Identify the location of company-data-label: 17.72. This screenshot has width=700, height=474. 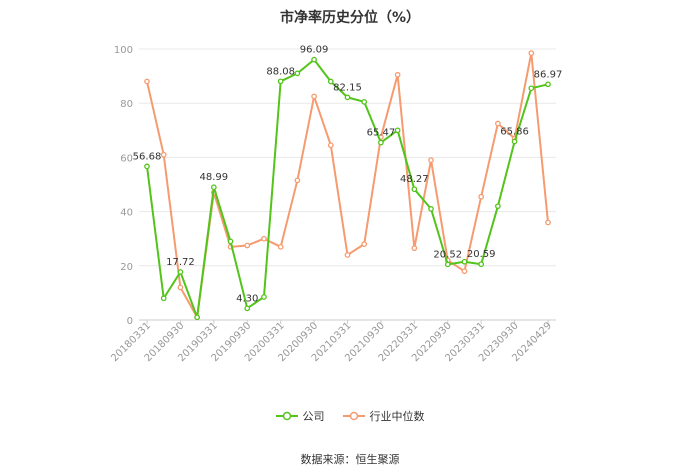
(180, 262).